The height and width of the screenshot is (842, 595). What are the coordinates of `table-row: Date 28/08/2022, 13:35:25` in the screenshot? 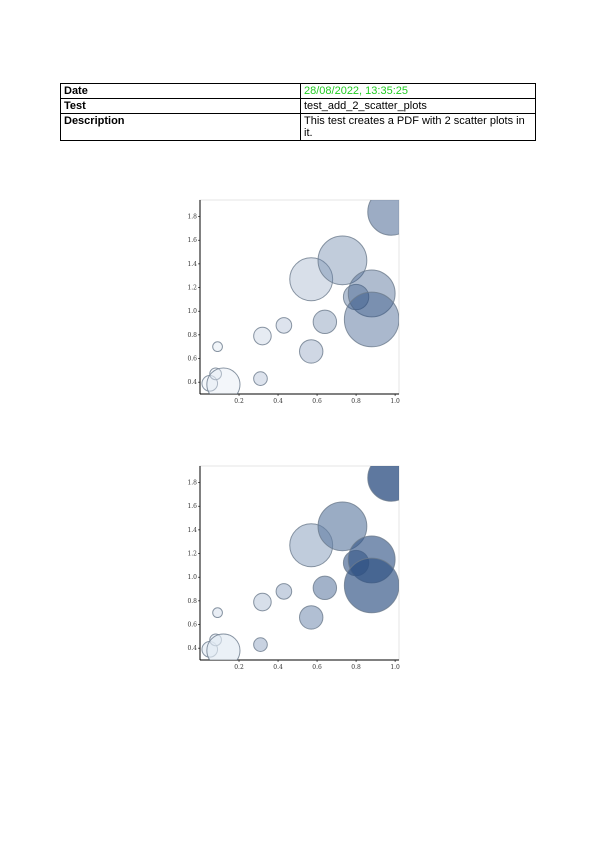 It's located at (298, 91).